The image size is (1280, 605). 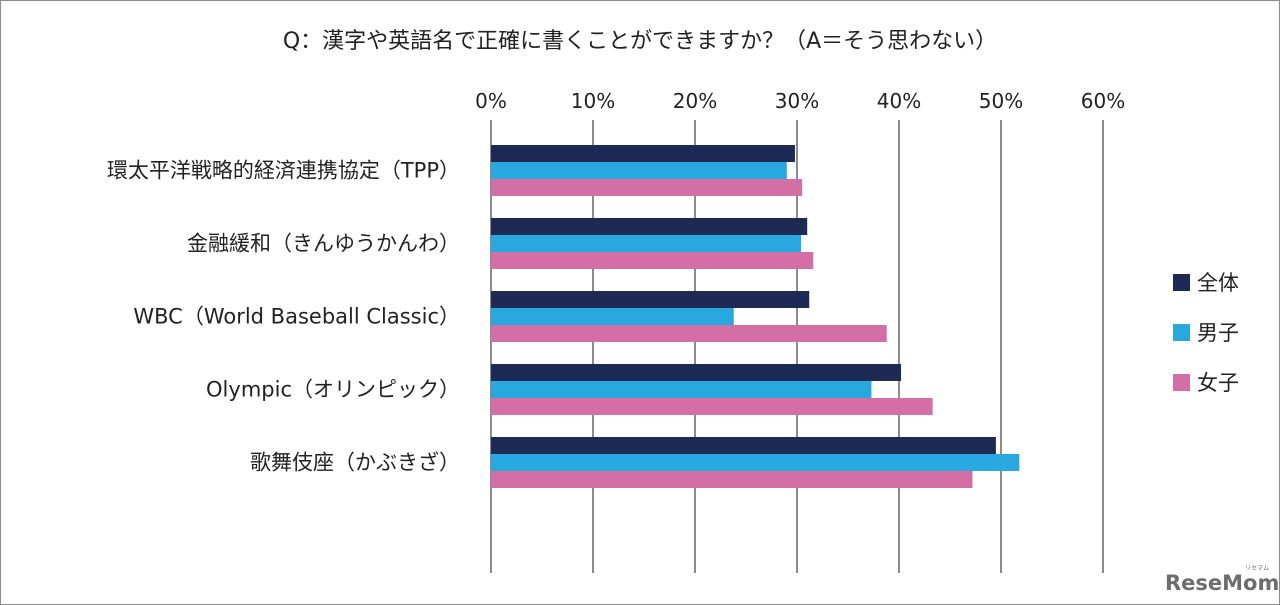 I want to click on legend-swatch-全体, so click(x=1181, y=282).